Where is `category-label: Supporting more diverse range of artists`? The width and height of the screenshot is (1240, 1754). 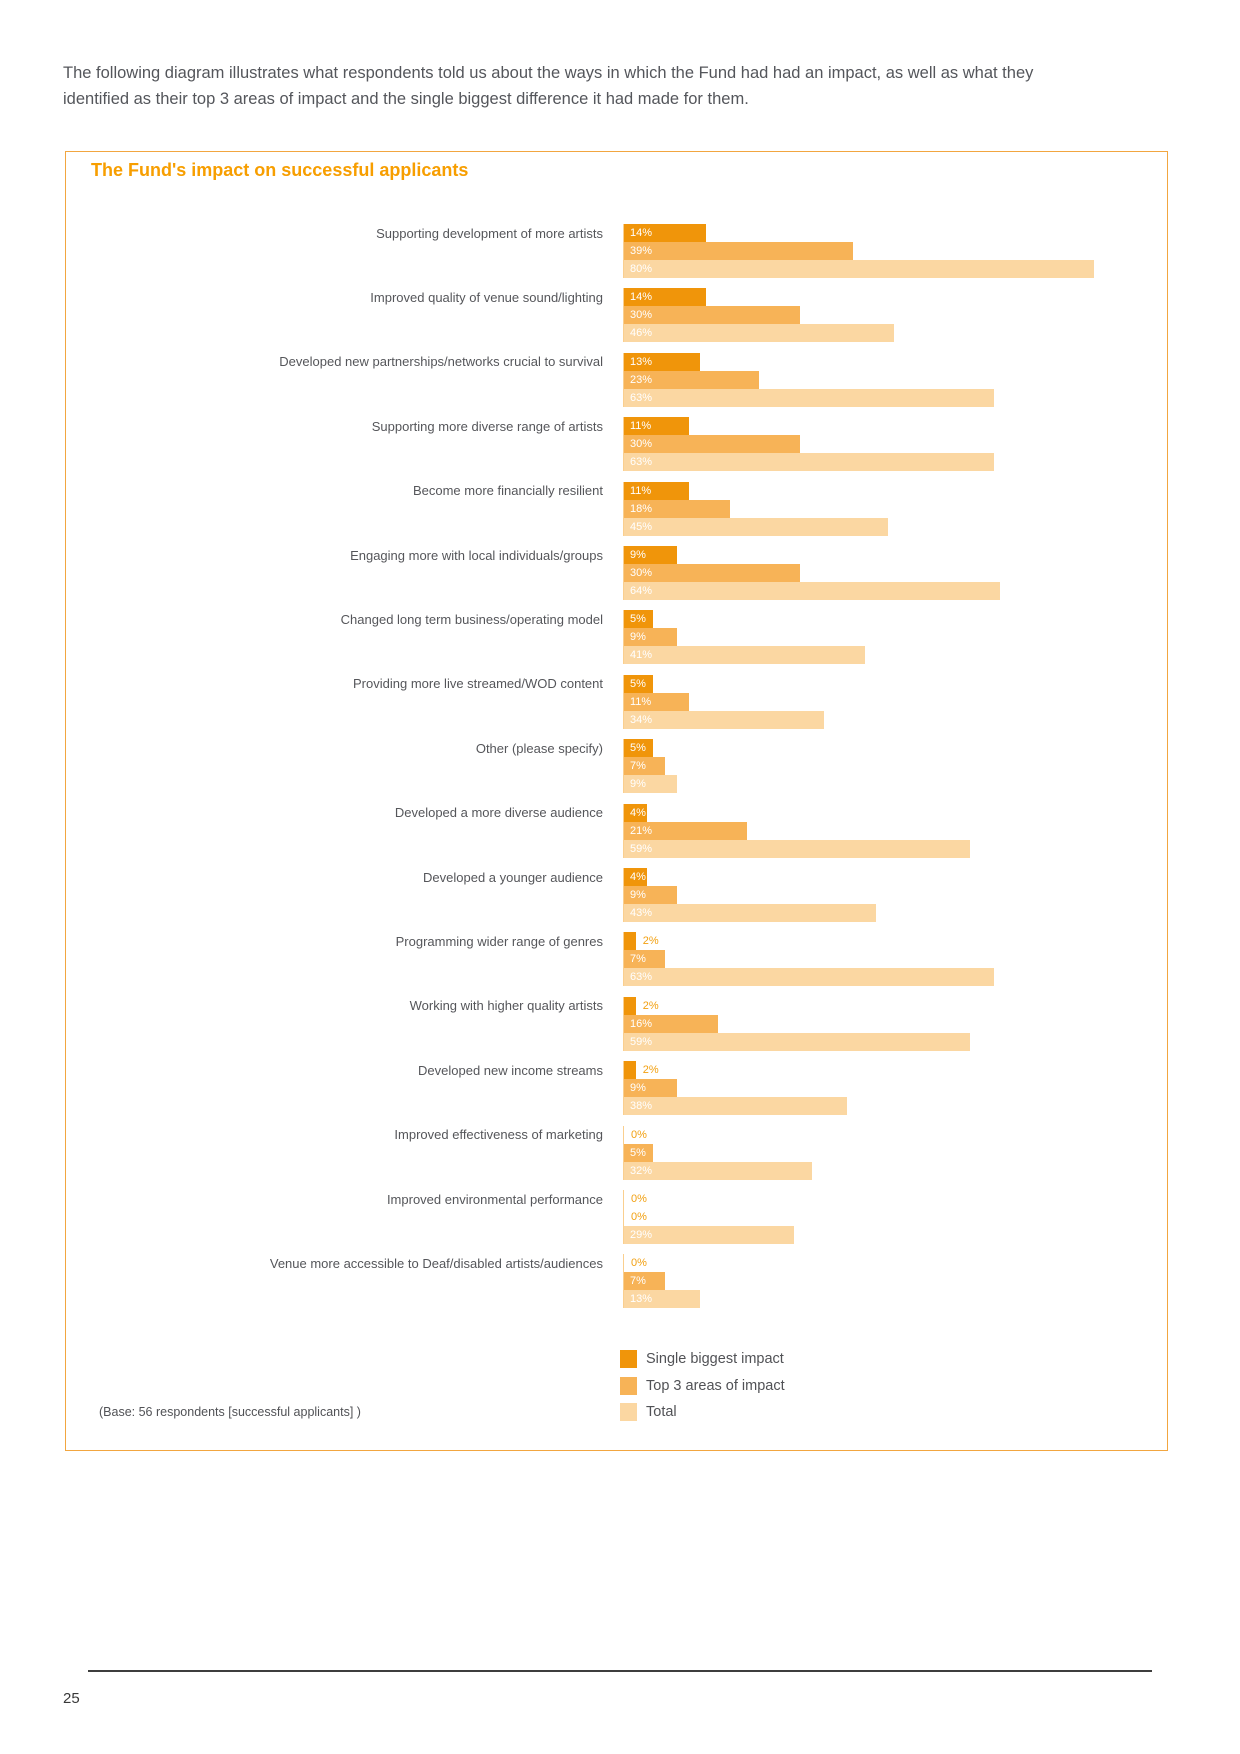 category-label: Supporting more diverse range of artists is located at coordinates (487, 426).